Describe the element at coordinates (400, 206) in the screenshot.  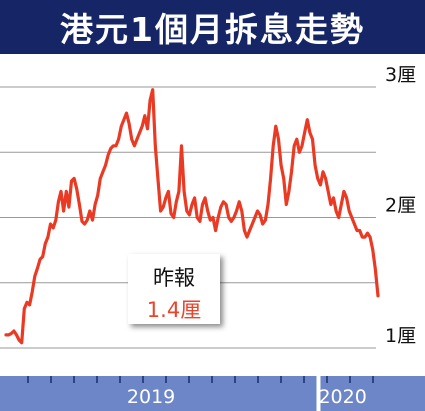
I see `y-tick-label: 2厘` at that location.